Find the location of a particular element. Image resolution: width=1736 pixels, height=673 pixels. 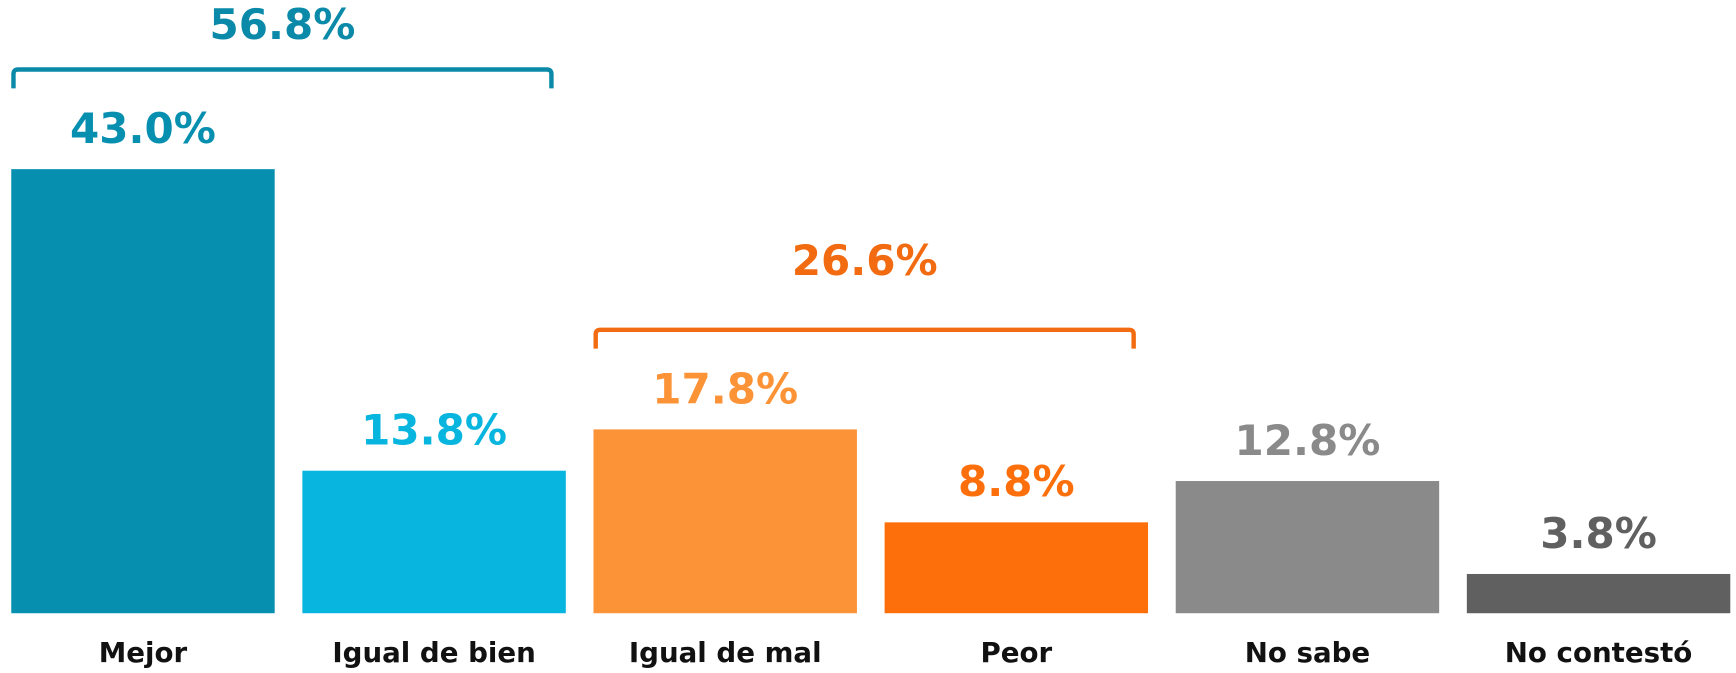

x-tick-label: Igual de bien is located at coordinates (433, 652).